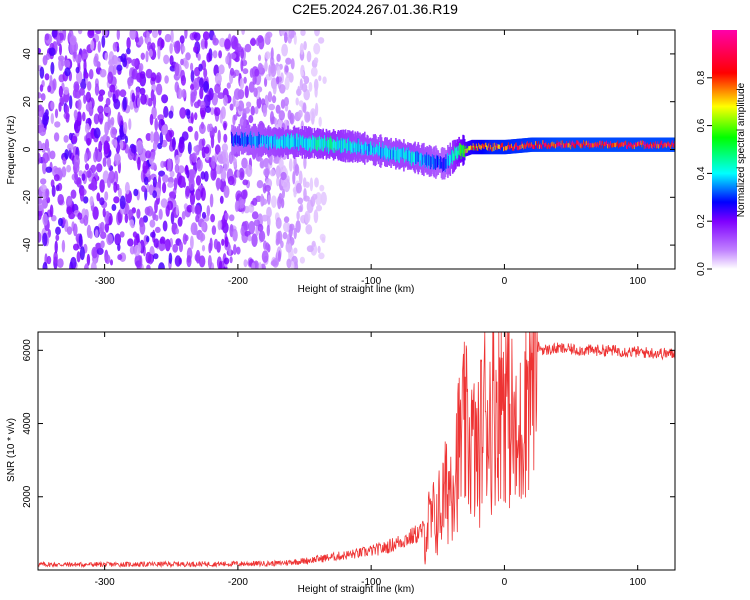  Describe the element at coordinates (701, 221) in the screenshot. I see `colorbar-tick-label: 0.2` at that location.